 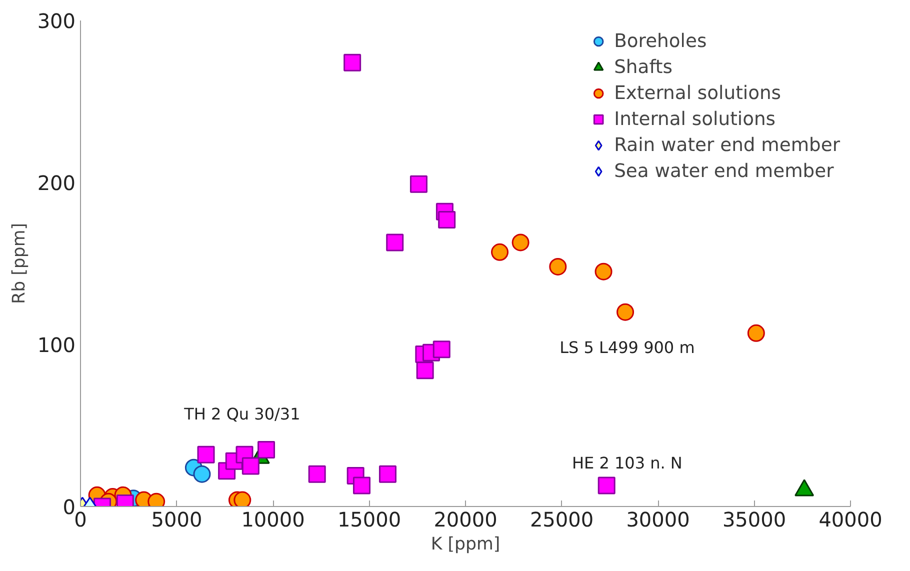 What do you see at coordinates (466, 520) in the screenshot?
I see `x-tick-label: 20000` at bounding box center [466, 520].